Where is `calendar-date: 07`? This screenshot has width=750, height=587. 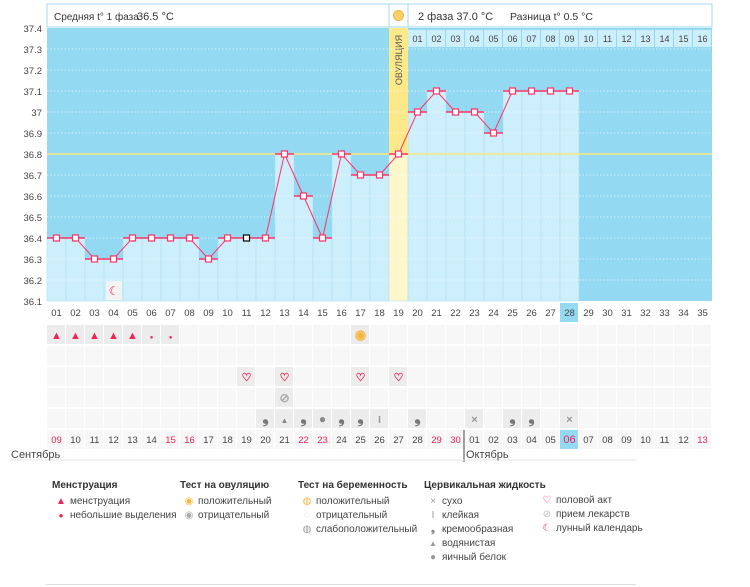
calendar-date: 07 is located at coordinates (588, 440).